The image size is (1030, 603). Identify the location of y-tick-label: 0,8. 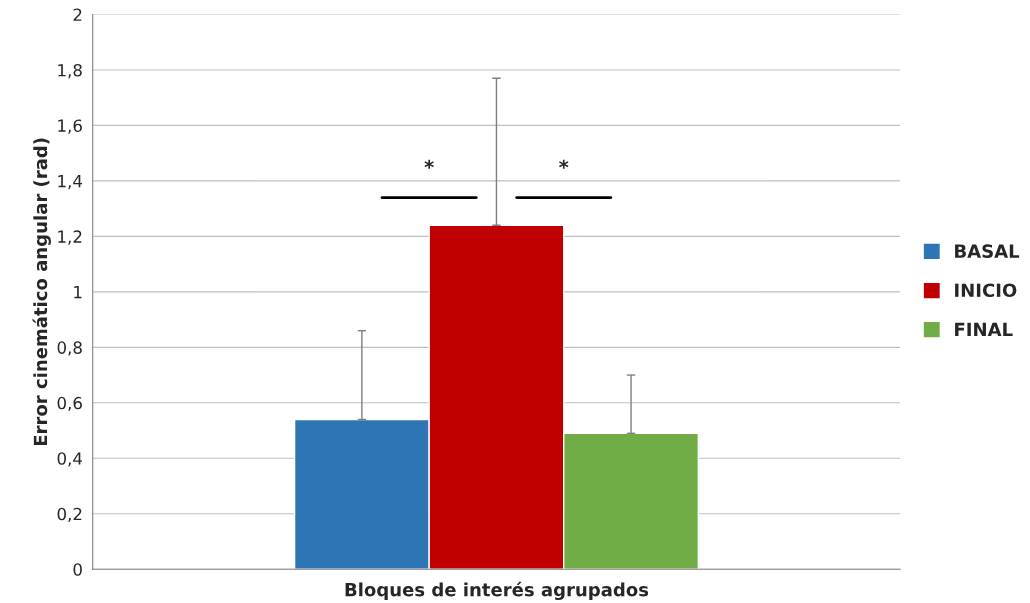
(69, 348).